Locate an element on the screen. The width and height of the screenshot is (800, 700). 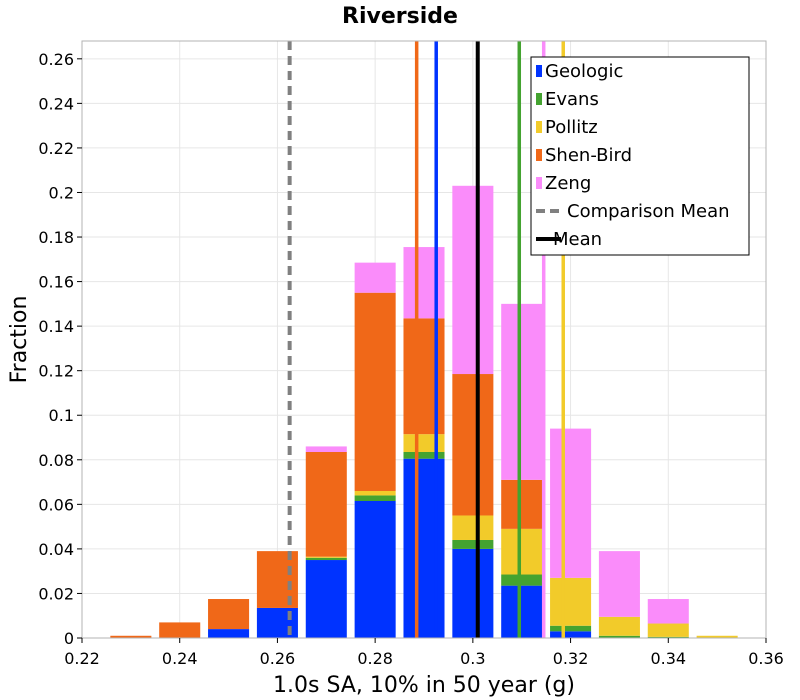
y-tick-label: 0.12 is located at coordinates (56, 371).